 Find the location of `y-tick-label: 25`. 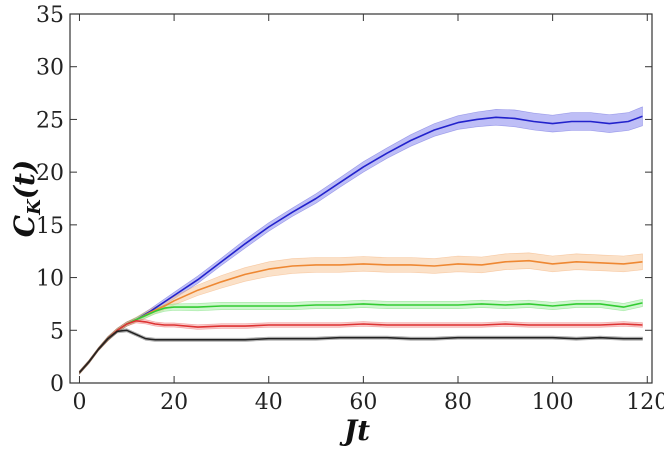

y-tick-label: 25 is located at coordinates (50, 120).